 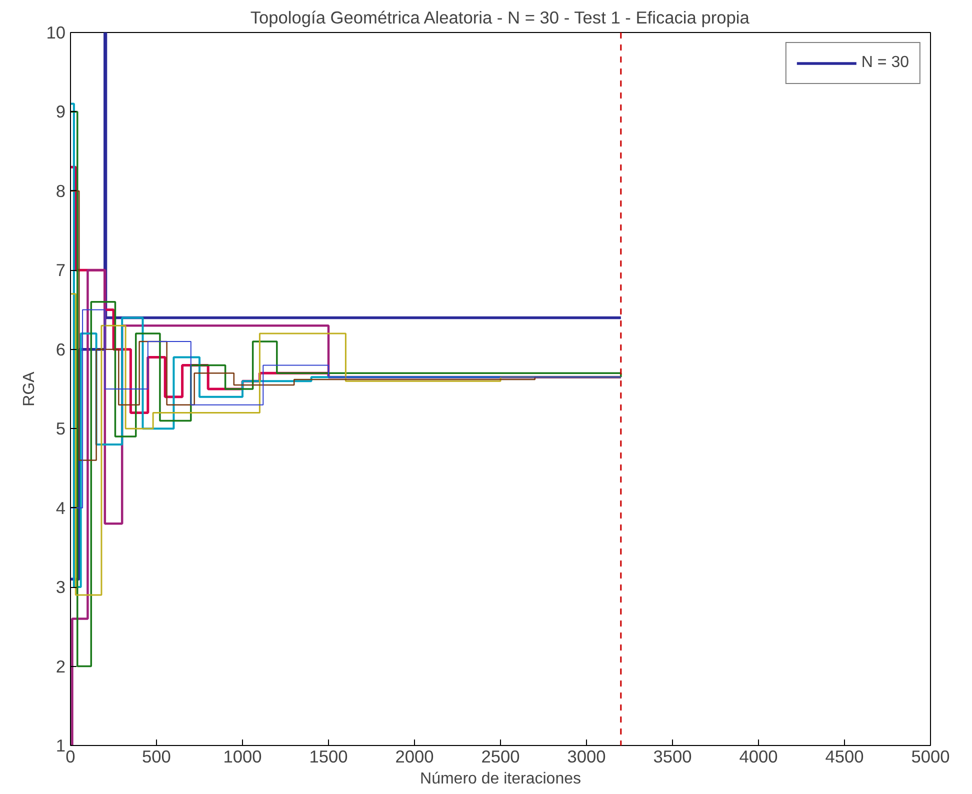 What do you see at coordinates (29, 388) in the screenshot?
I see `y-axis-title: RGA` at bounding box center [29, 388].